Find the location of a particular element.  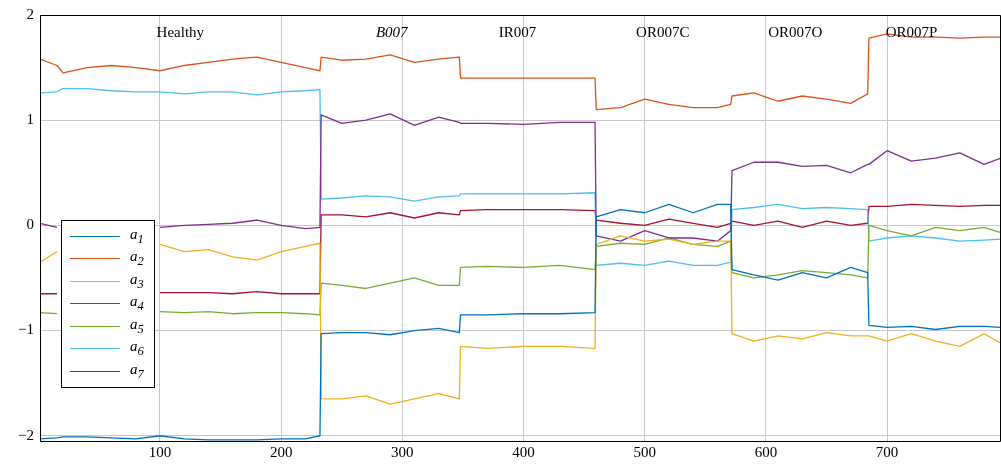

x-tick-label: 500 is located at coordinates (644, 451).